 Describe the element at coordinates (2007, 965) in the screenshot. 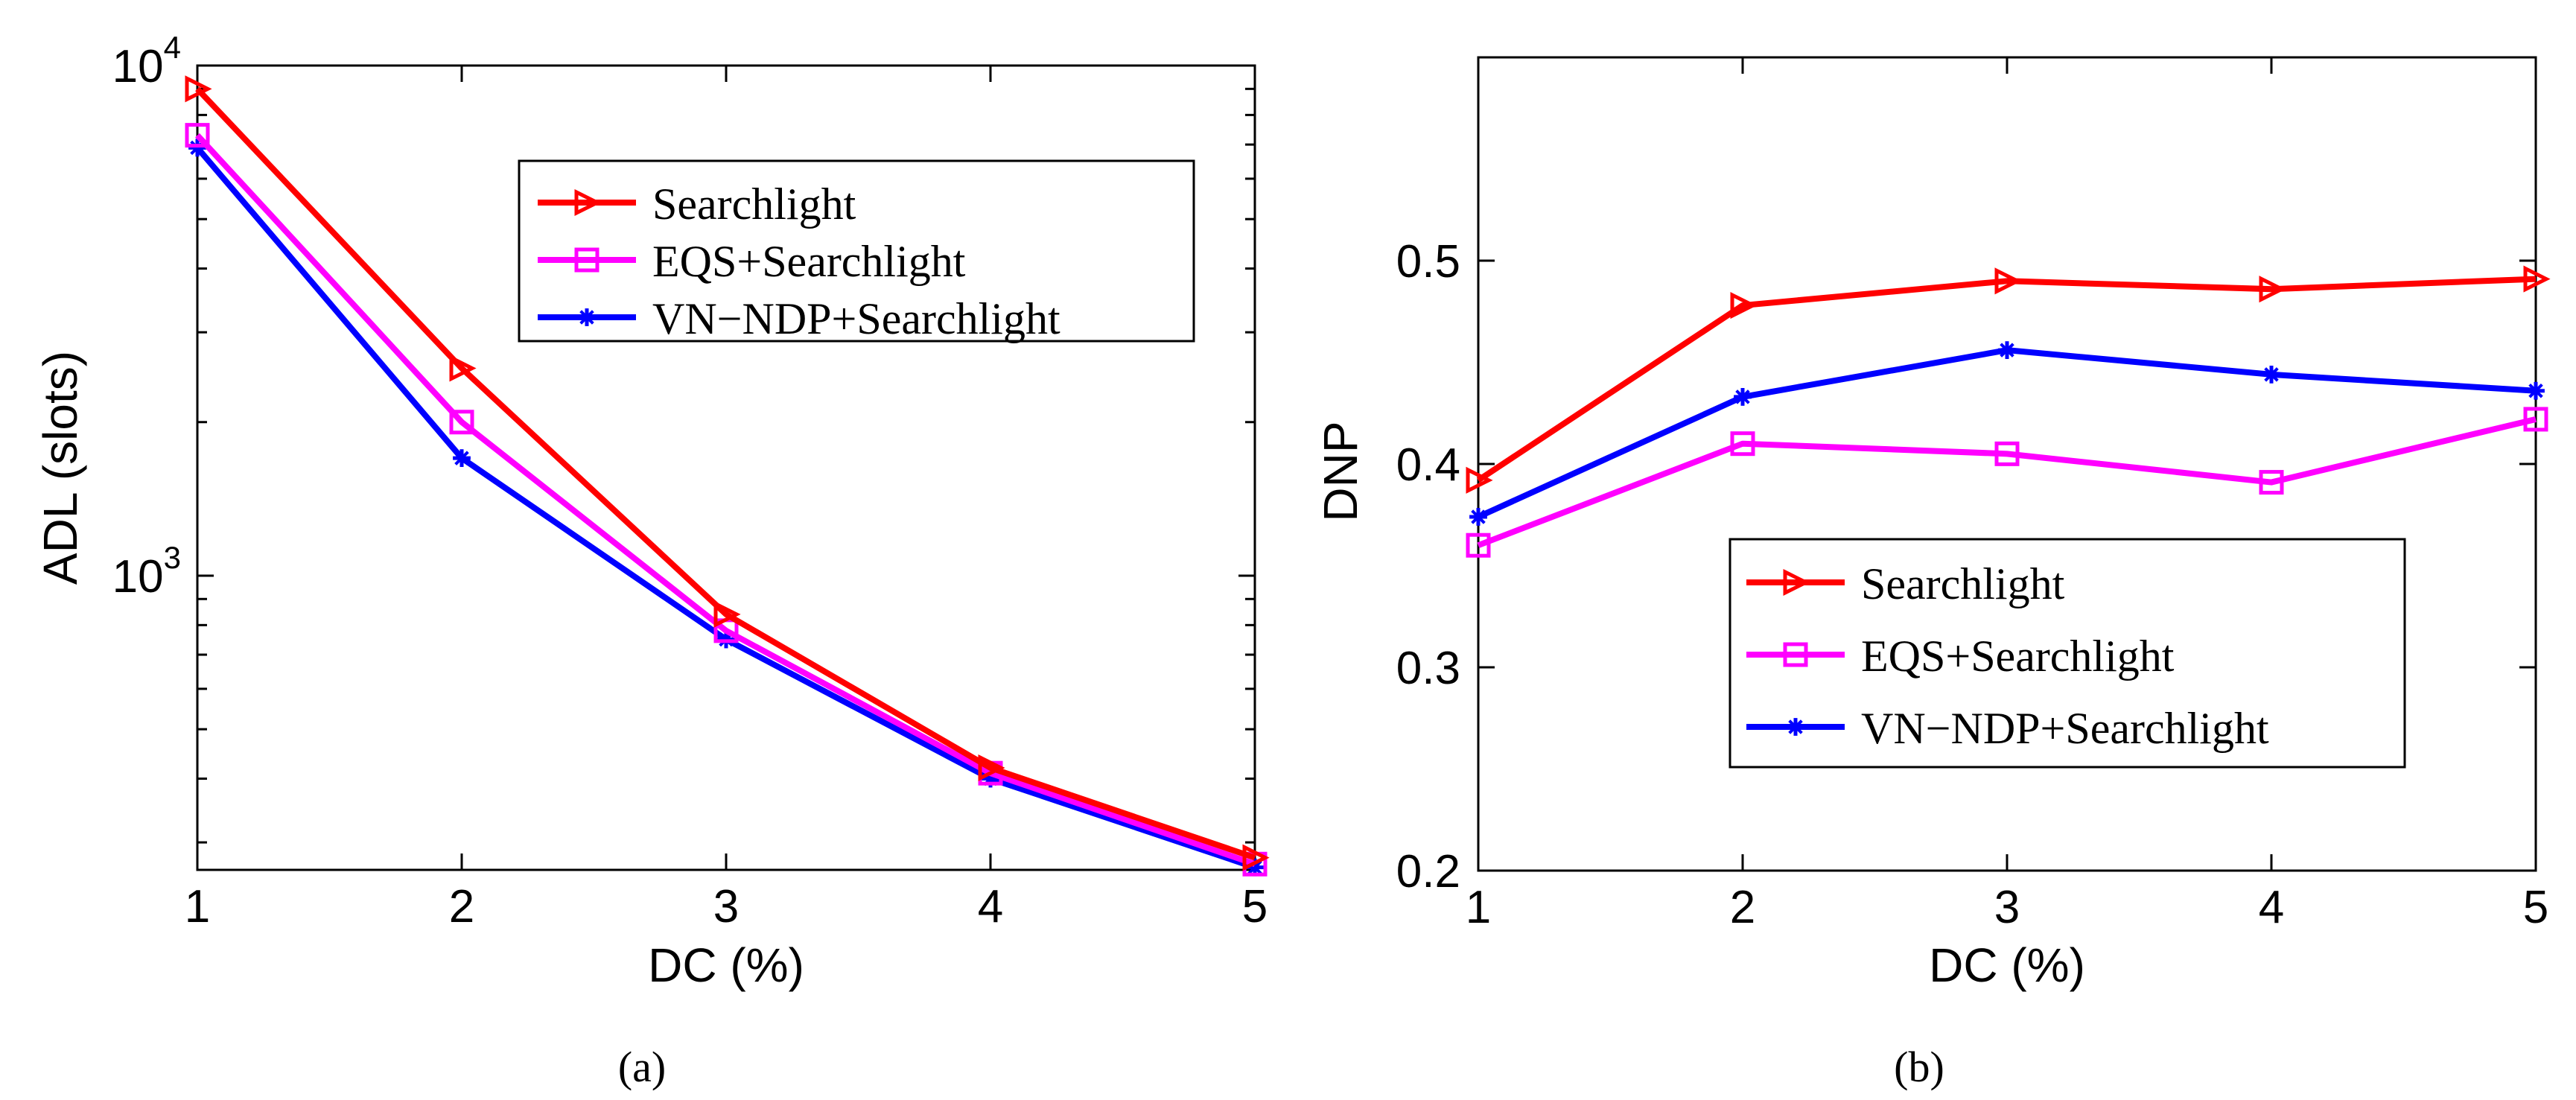

I see `x-axis-label-b: DC (%)` at that location.